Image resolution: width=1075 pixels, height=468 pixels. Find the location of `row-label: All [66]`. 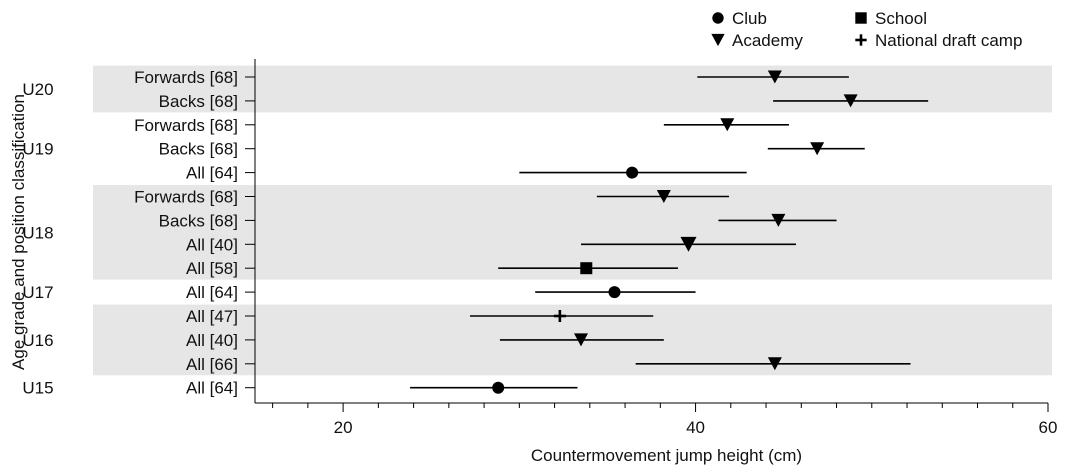

row-label: All [66] is located at coordinates (212, 364).